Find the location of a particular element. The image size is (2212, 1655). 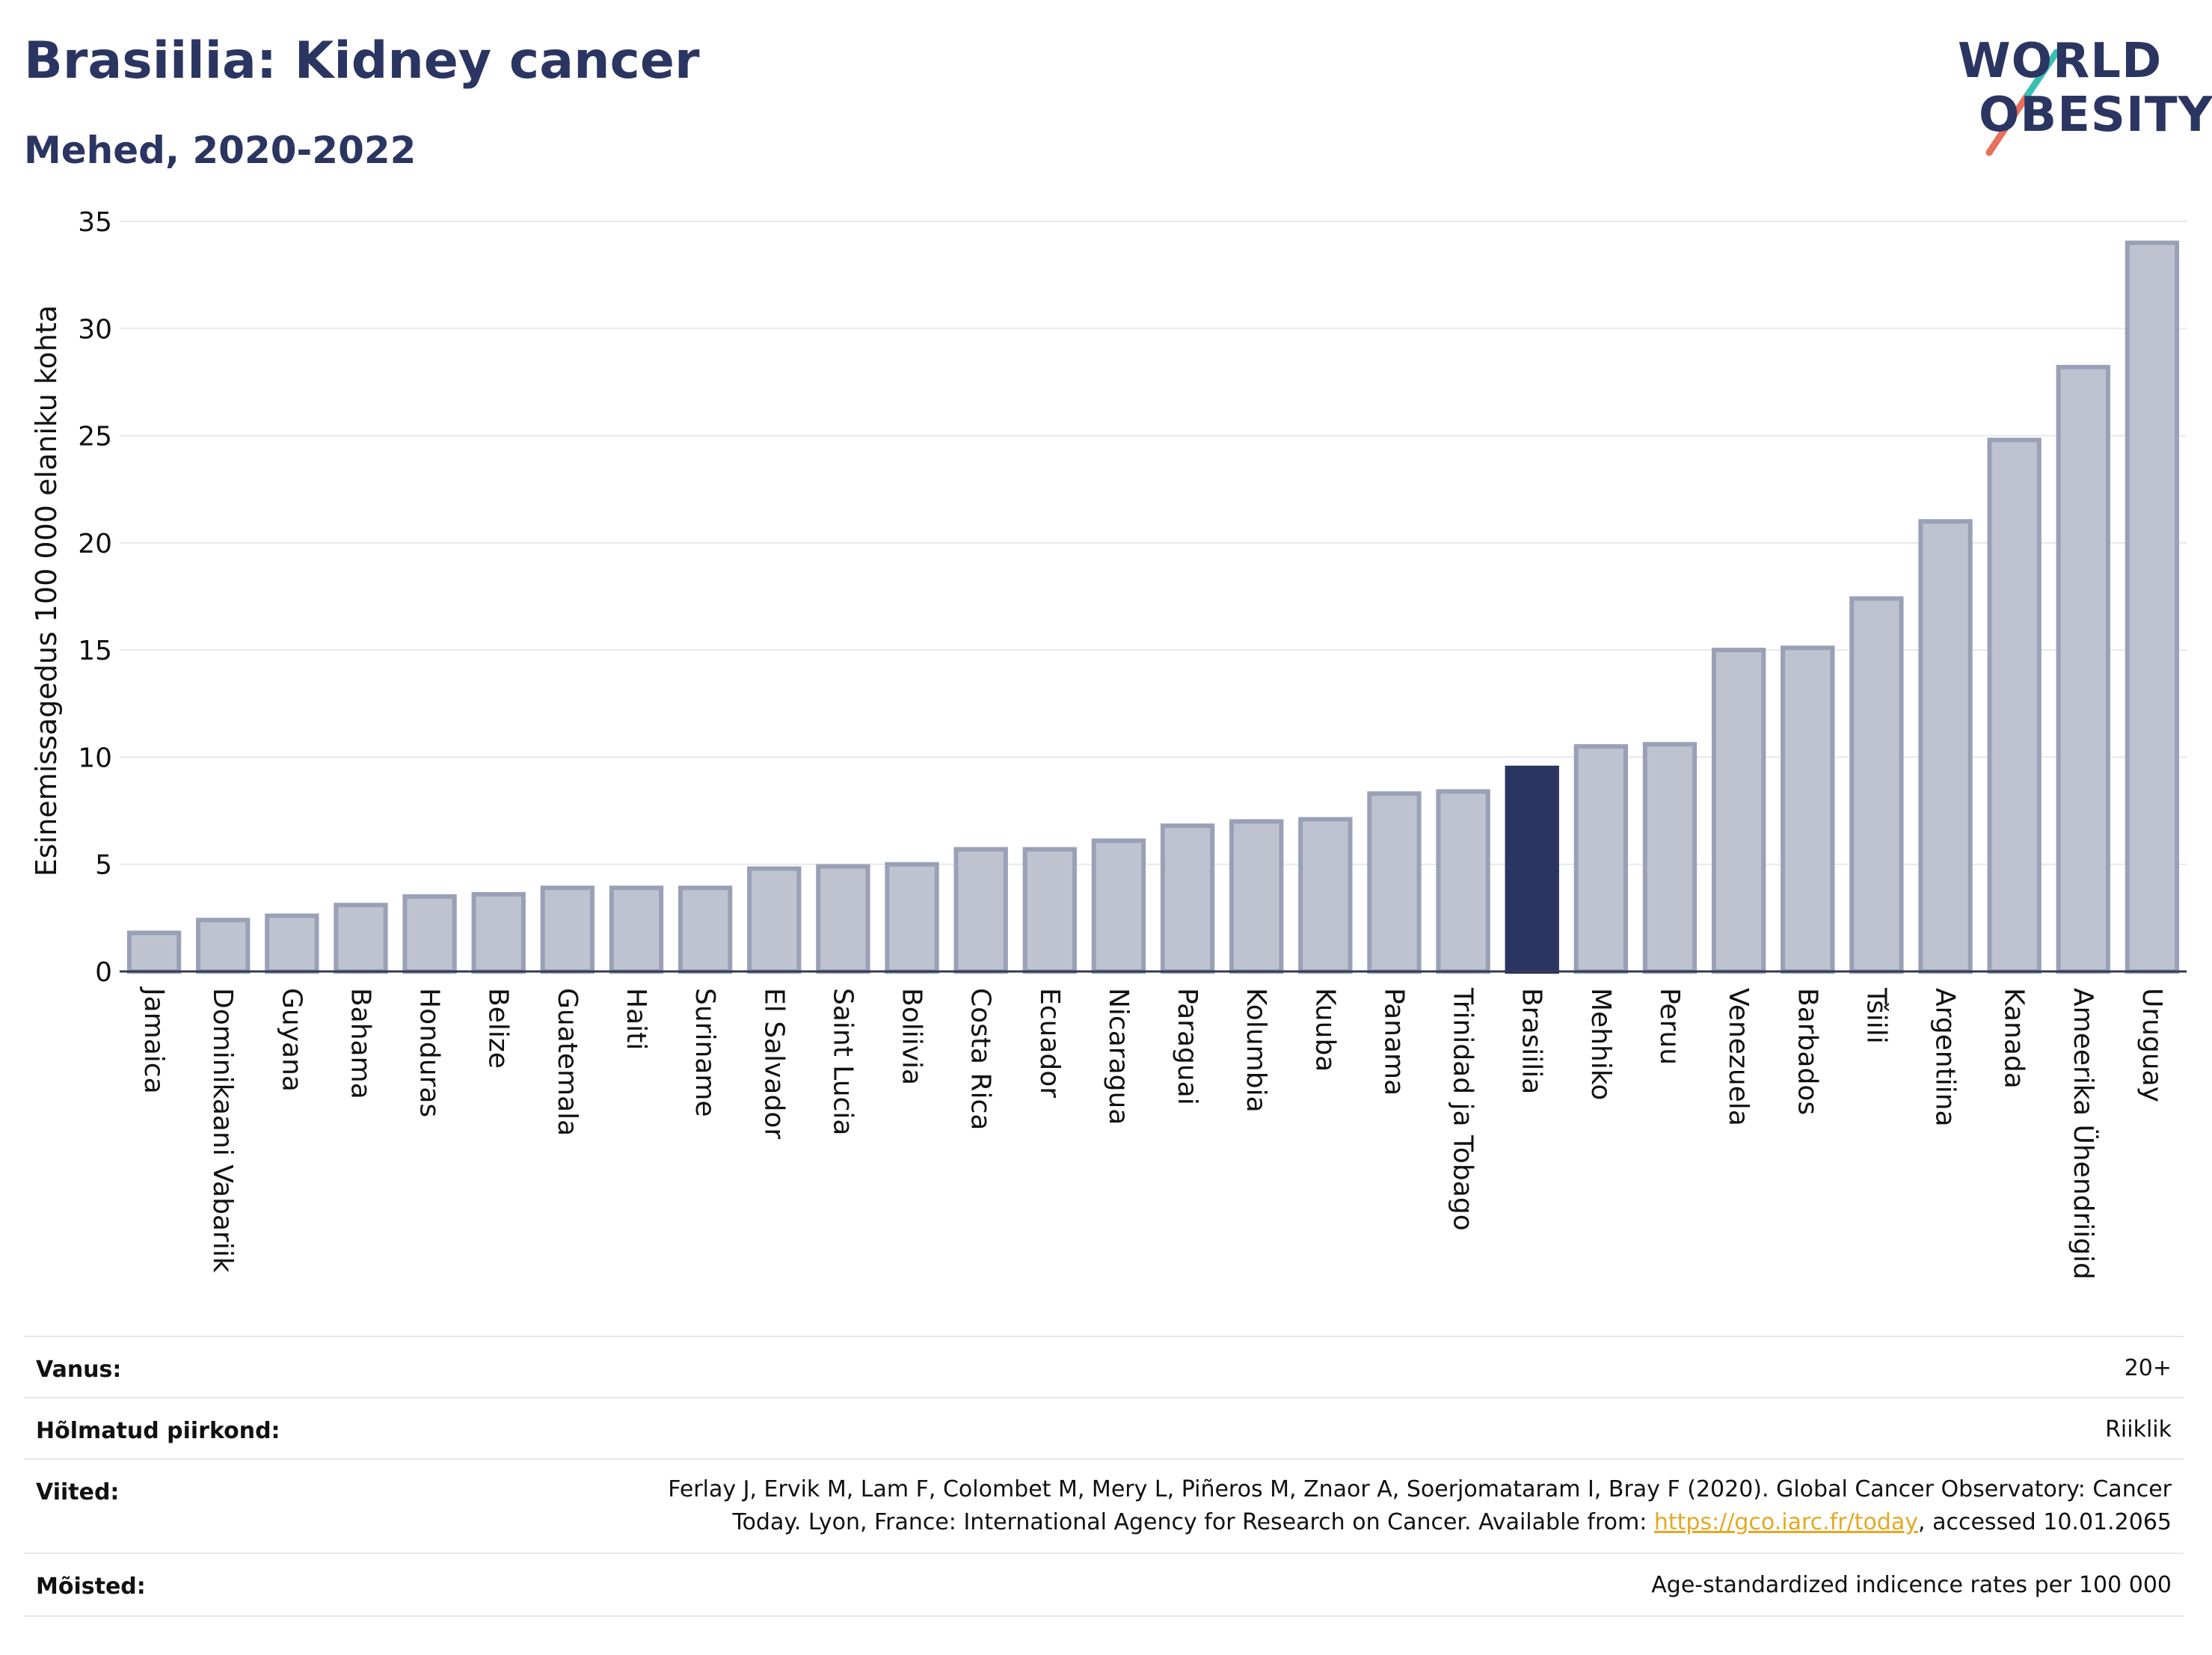

meta-row-region: Hõlmatud piirkond: Riiklik is located at coordinates (1104, 1428).